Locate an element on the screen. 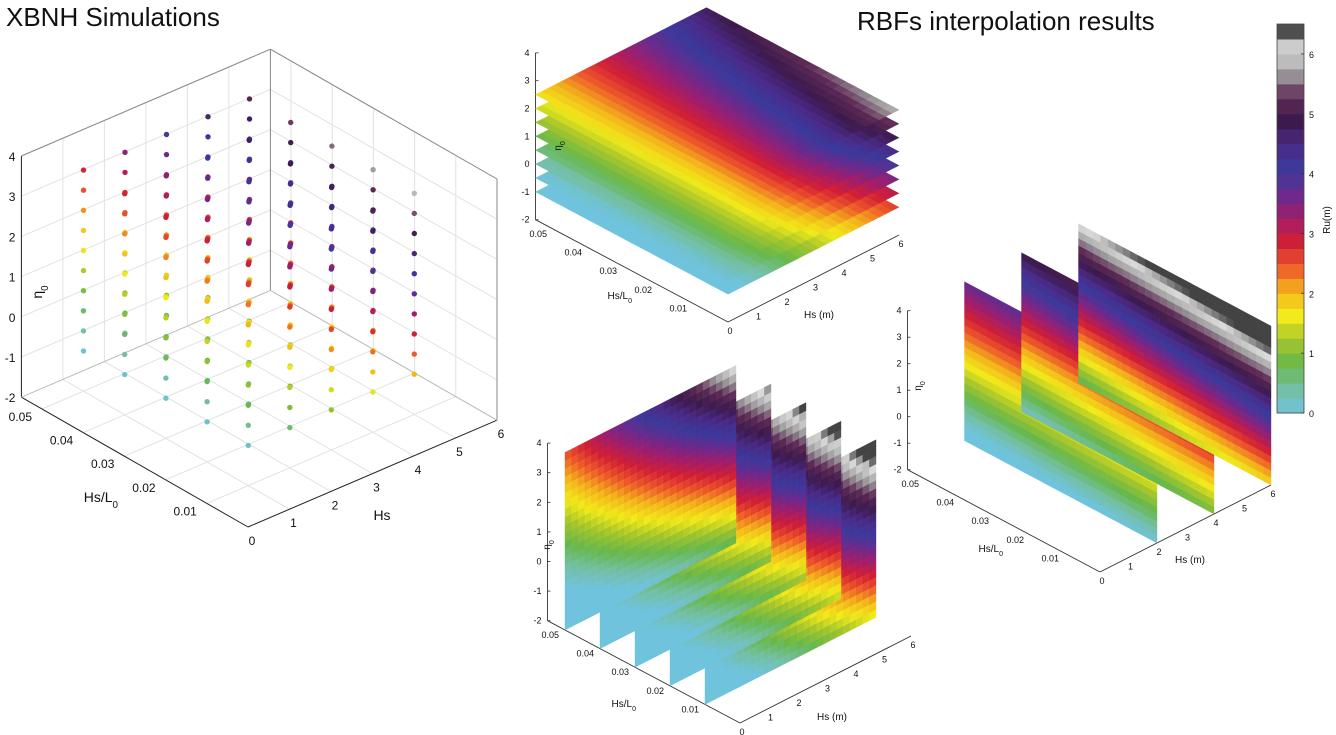  y-axis-label: Hs is located at coordinates (381, 515).